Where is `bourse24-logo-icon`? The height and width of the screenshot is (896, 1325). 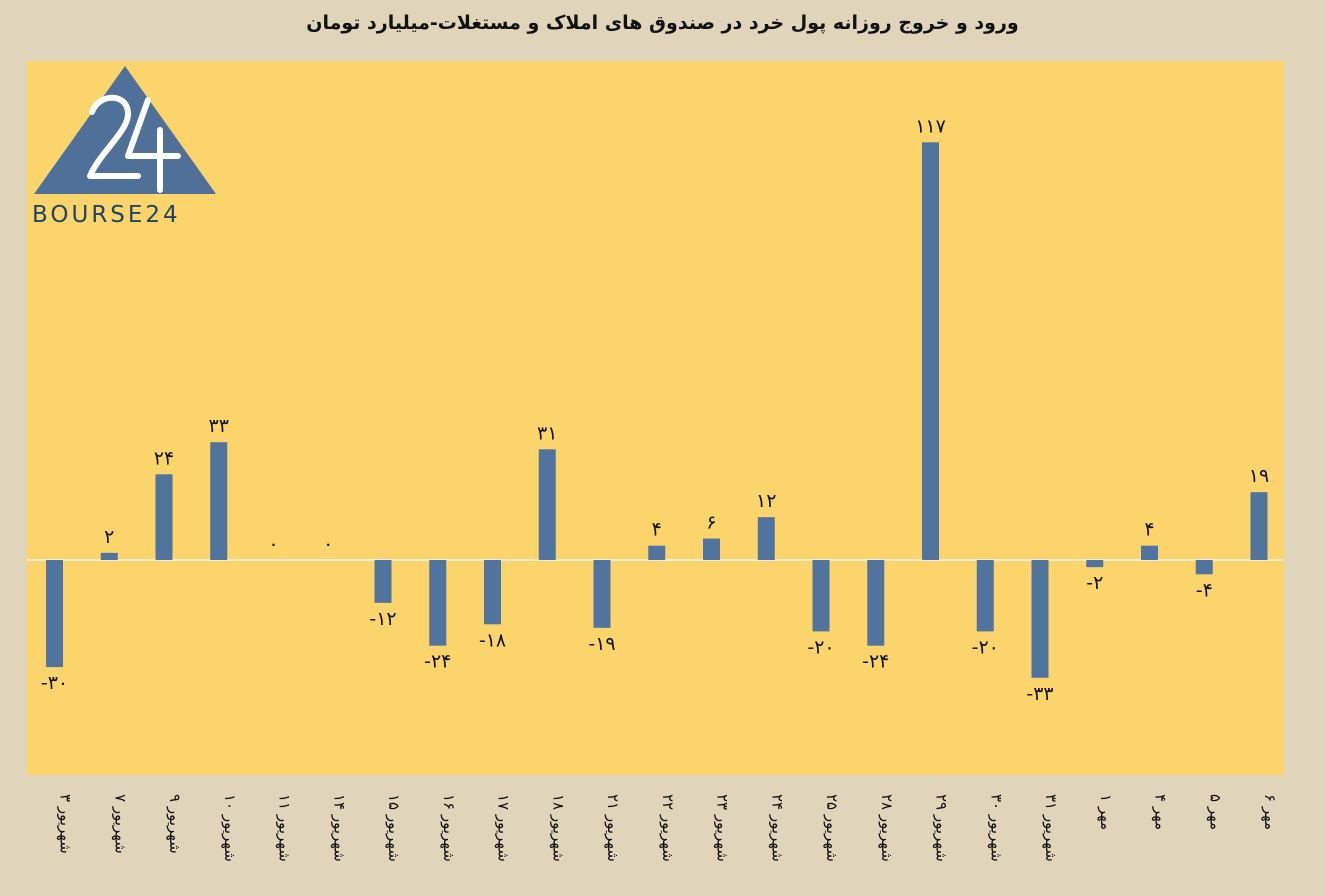
bourse24-logo-icon is located at coordinates (125, 130).